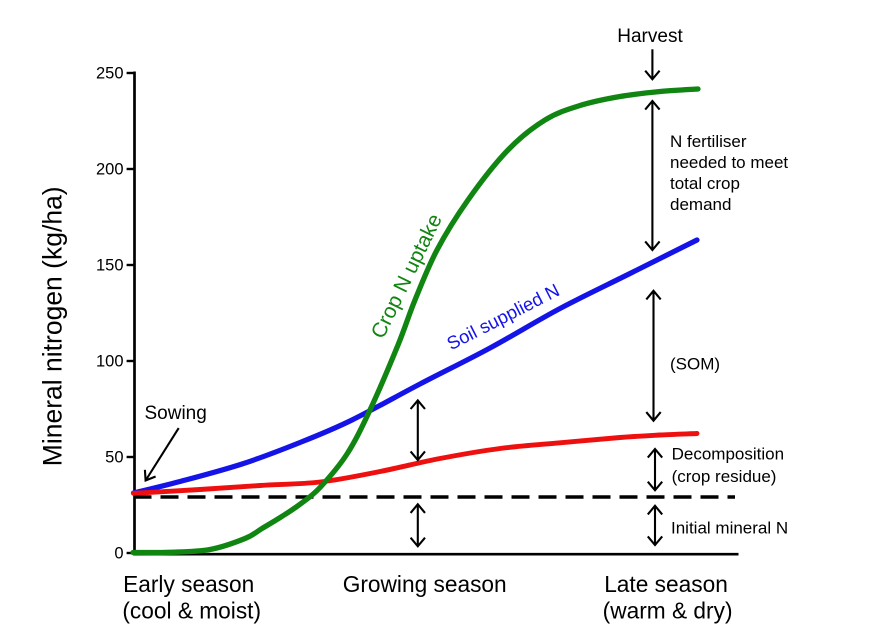 Image resolution: width=870 pixels, height=641 pixels. I want to click on svg-text: Late season, so click(666, 584).